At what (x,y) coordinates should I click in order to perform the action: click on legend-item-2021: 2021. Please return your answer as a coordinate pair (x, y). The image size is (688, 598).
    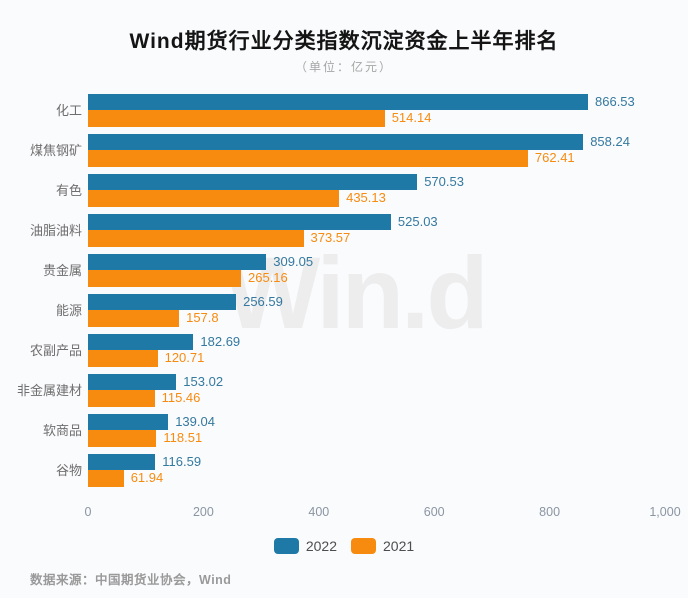
    Looking at the image, I should click on (382, 546).